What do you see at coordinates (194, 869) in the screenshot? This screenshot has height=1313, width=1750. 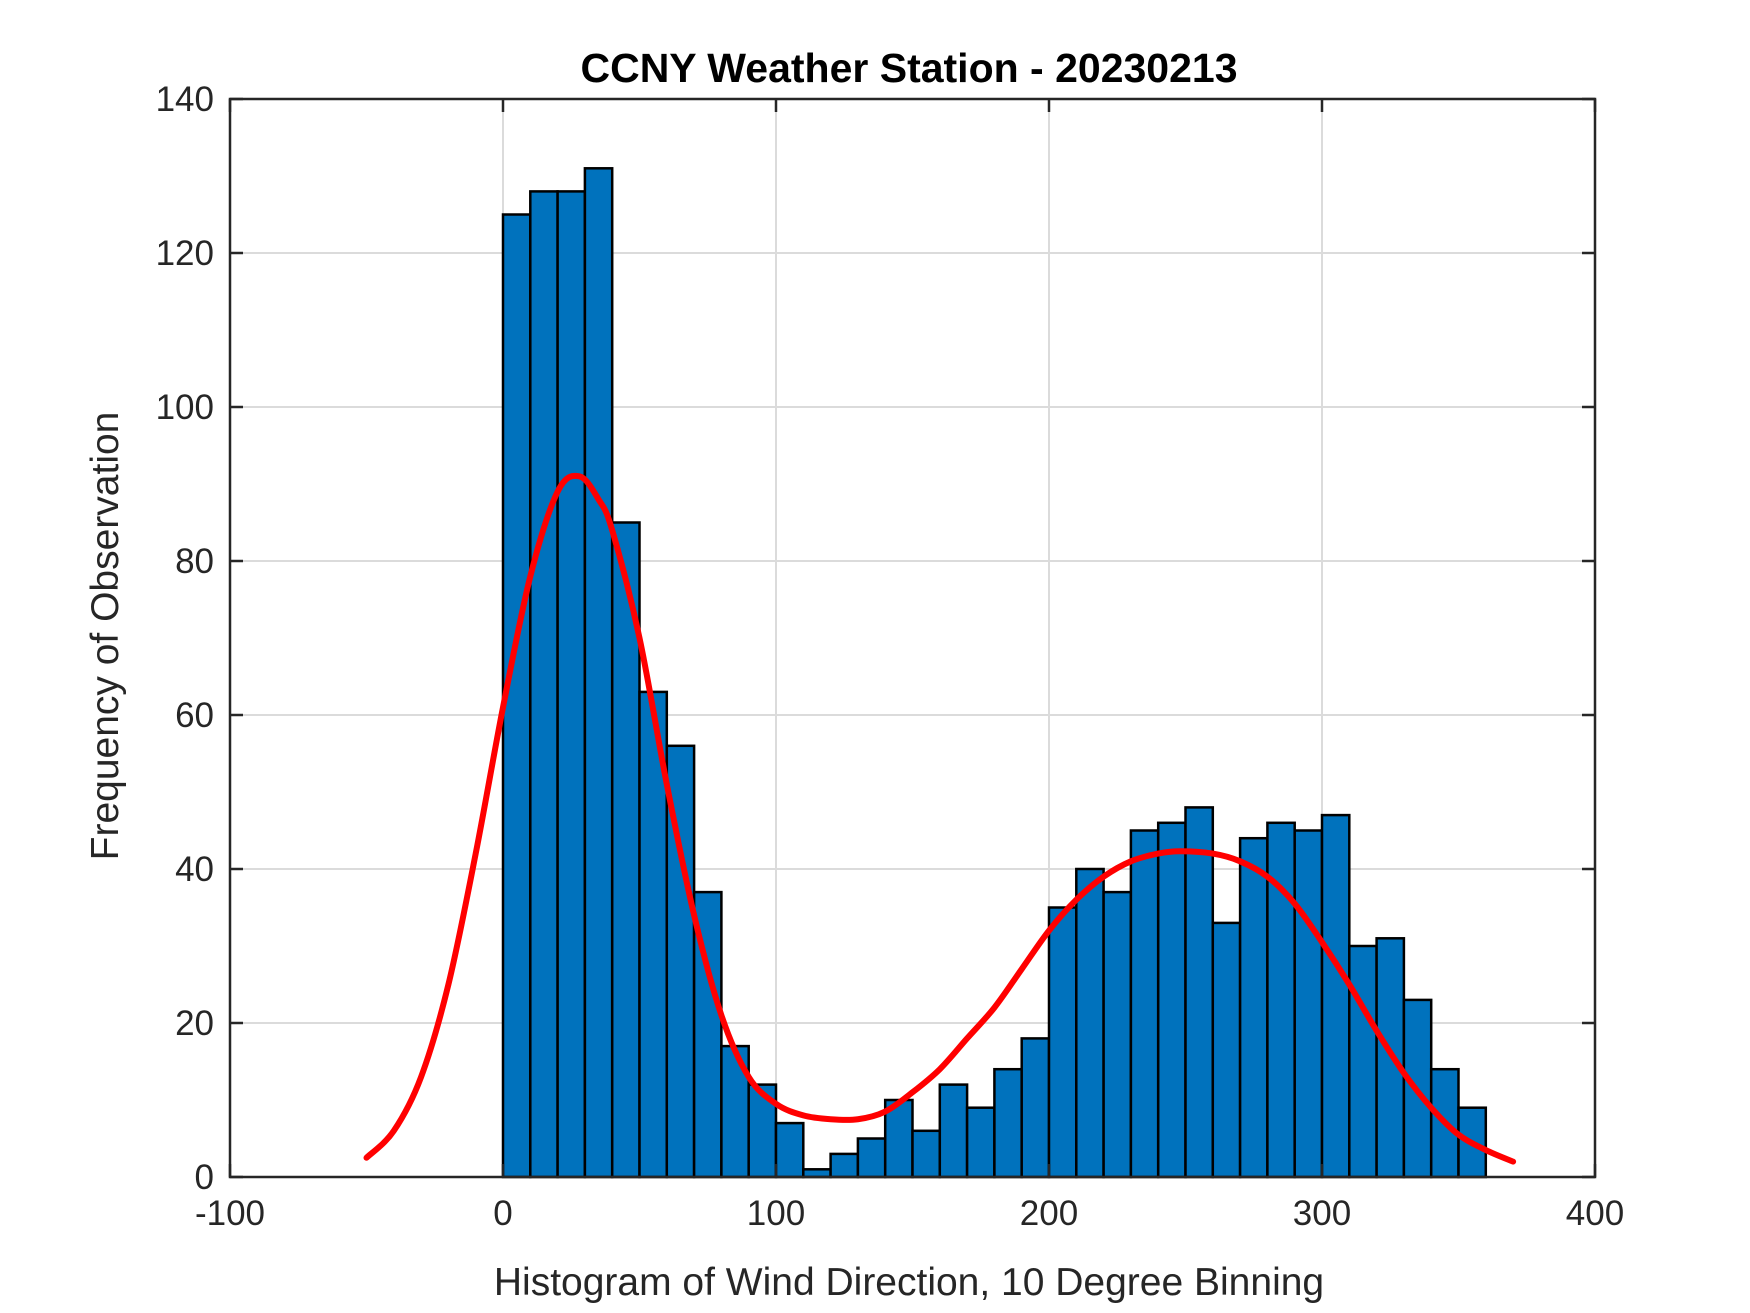 I see `y-tick-label: 40` at bounding box center [194, 869].